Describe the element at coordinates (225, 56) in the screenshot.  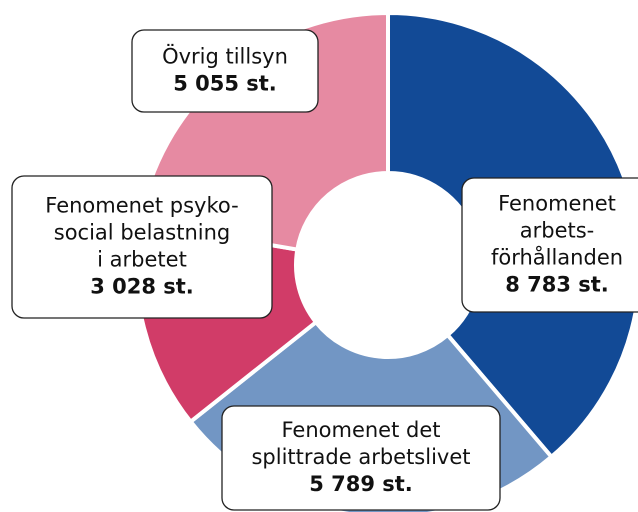
I see `label-text: Övrig tillsyn` at that location.